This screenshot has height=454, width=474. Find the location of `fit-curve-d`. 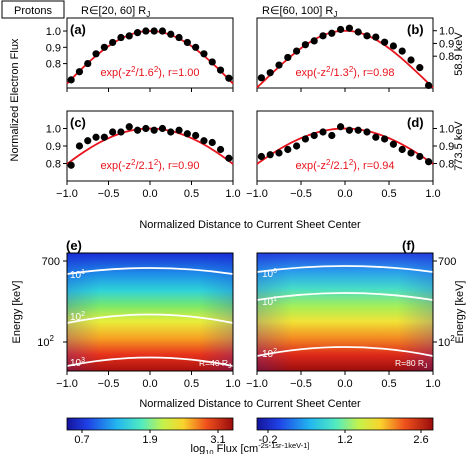

fit-curve-d is located at coordinates (345, 146).